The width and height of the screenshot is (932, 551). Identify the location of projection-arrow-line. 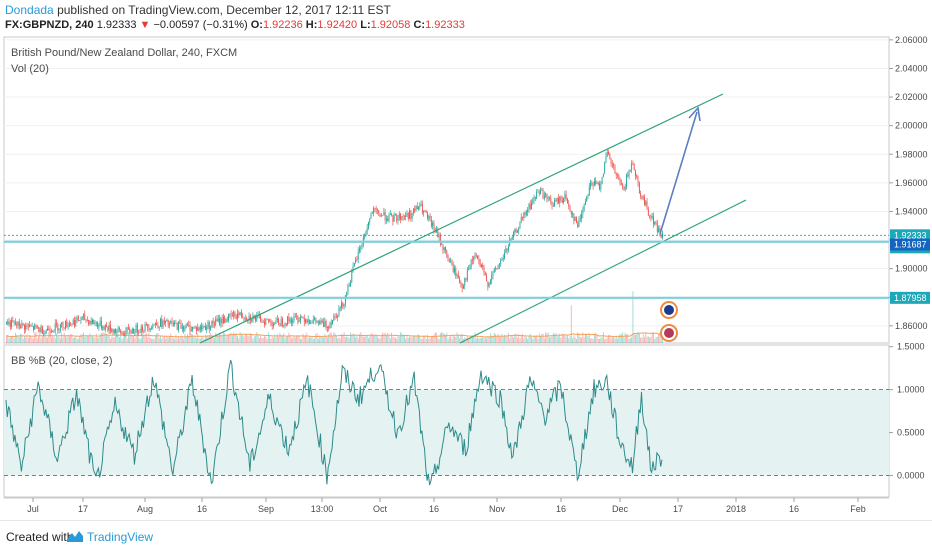
(678, 173).